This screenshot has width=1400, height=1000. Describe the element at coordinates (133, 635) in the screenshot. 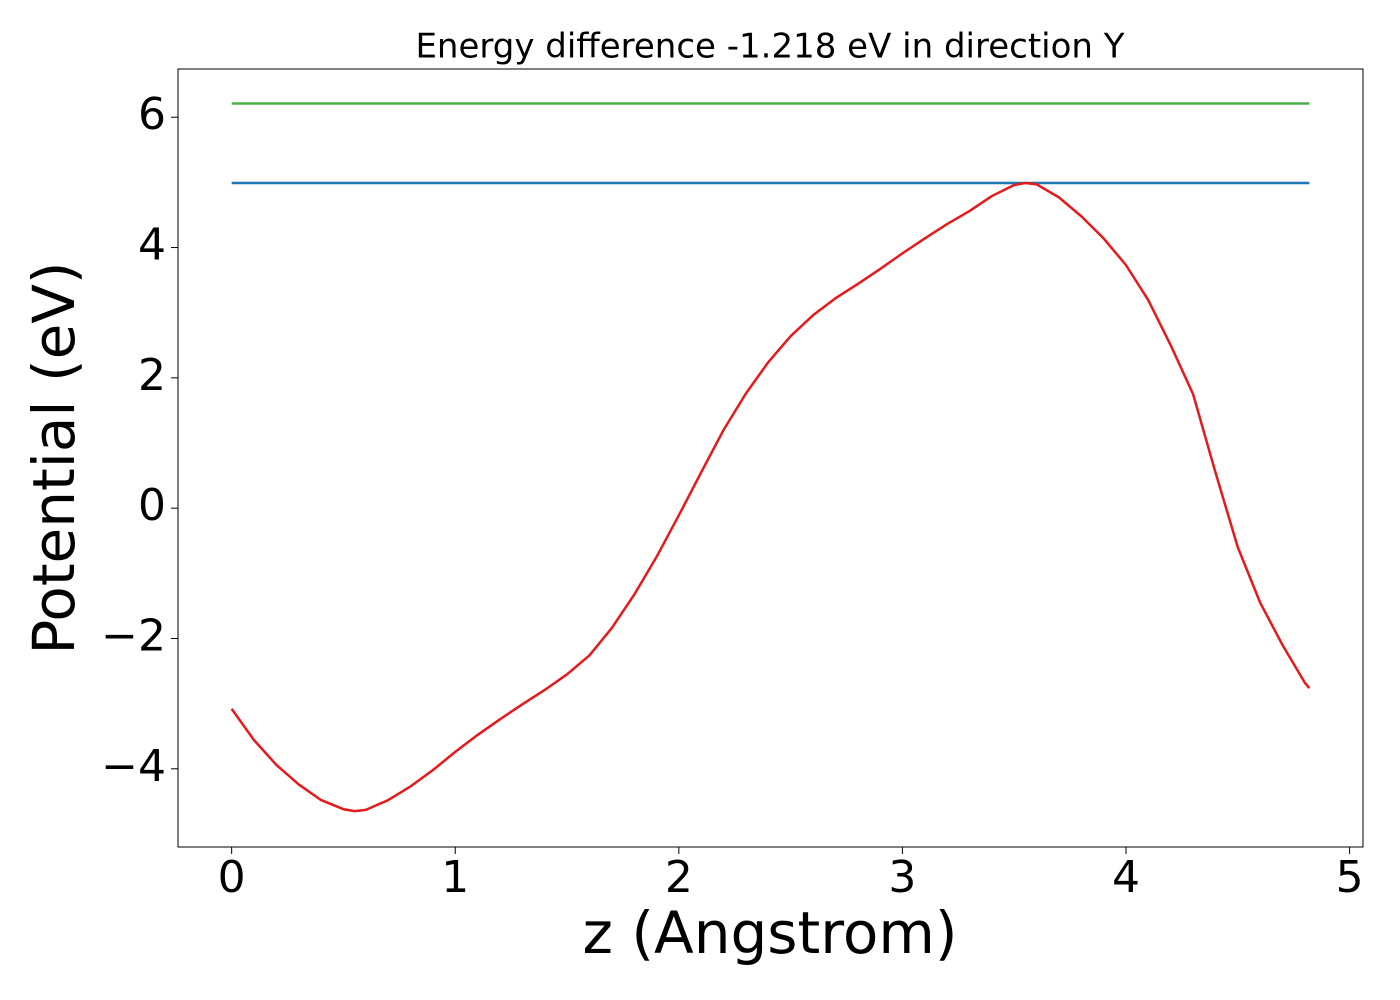

I see `y-tick-label: −2` at that location.